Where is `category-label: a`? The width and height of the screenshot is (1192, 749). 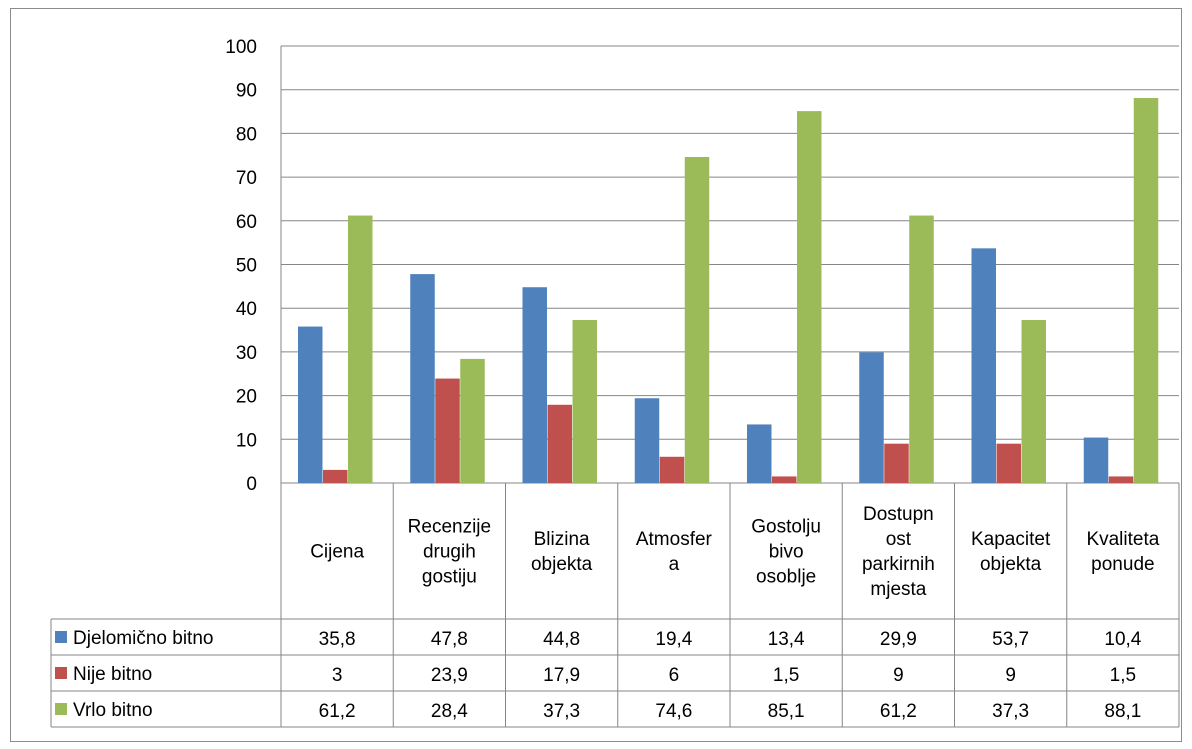 category-label: a is located at coordinates (674, 564).